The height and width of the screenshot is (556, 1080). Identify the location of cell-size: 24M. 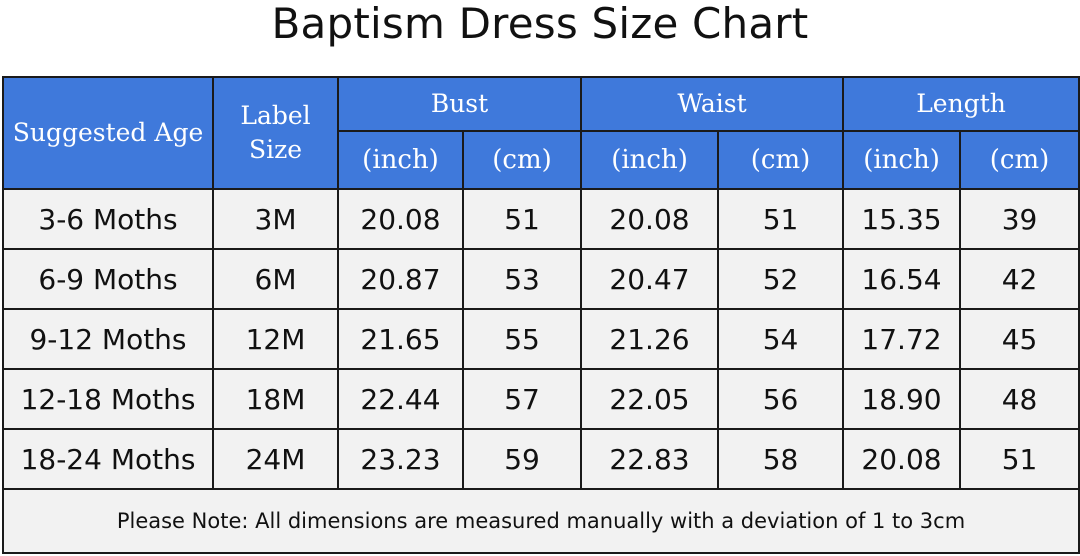
(275, 459).